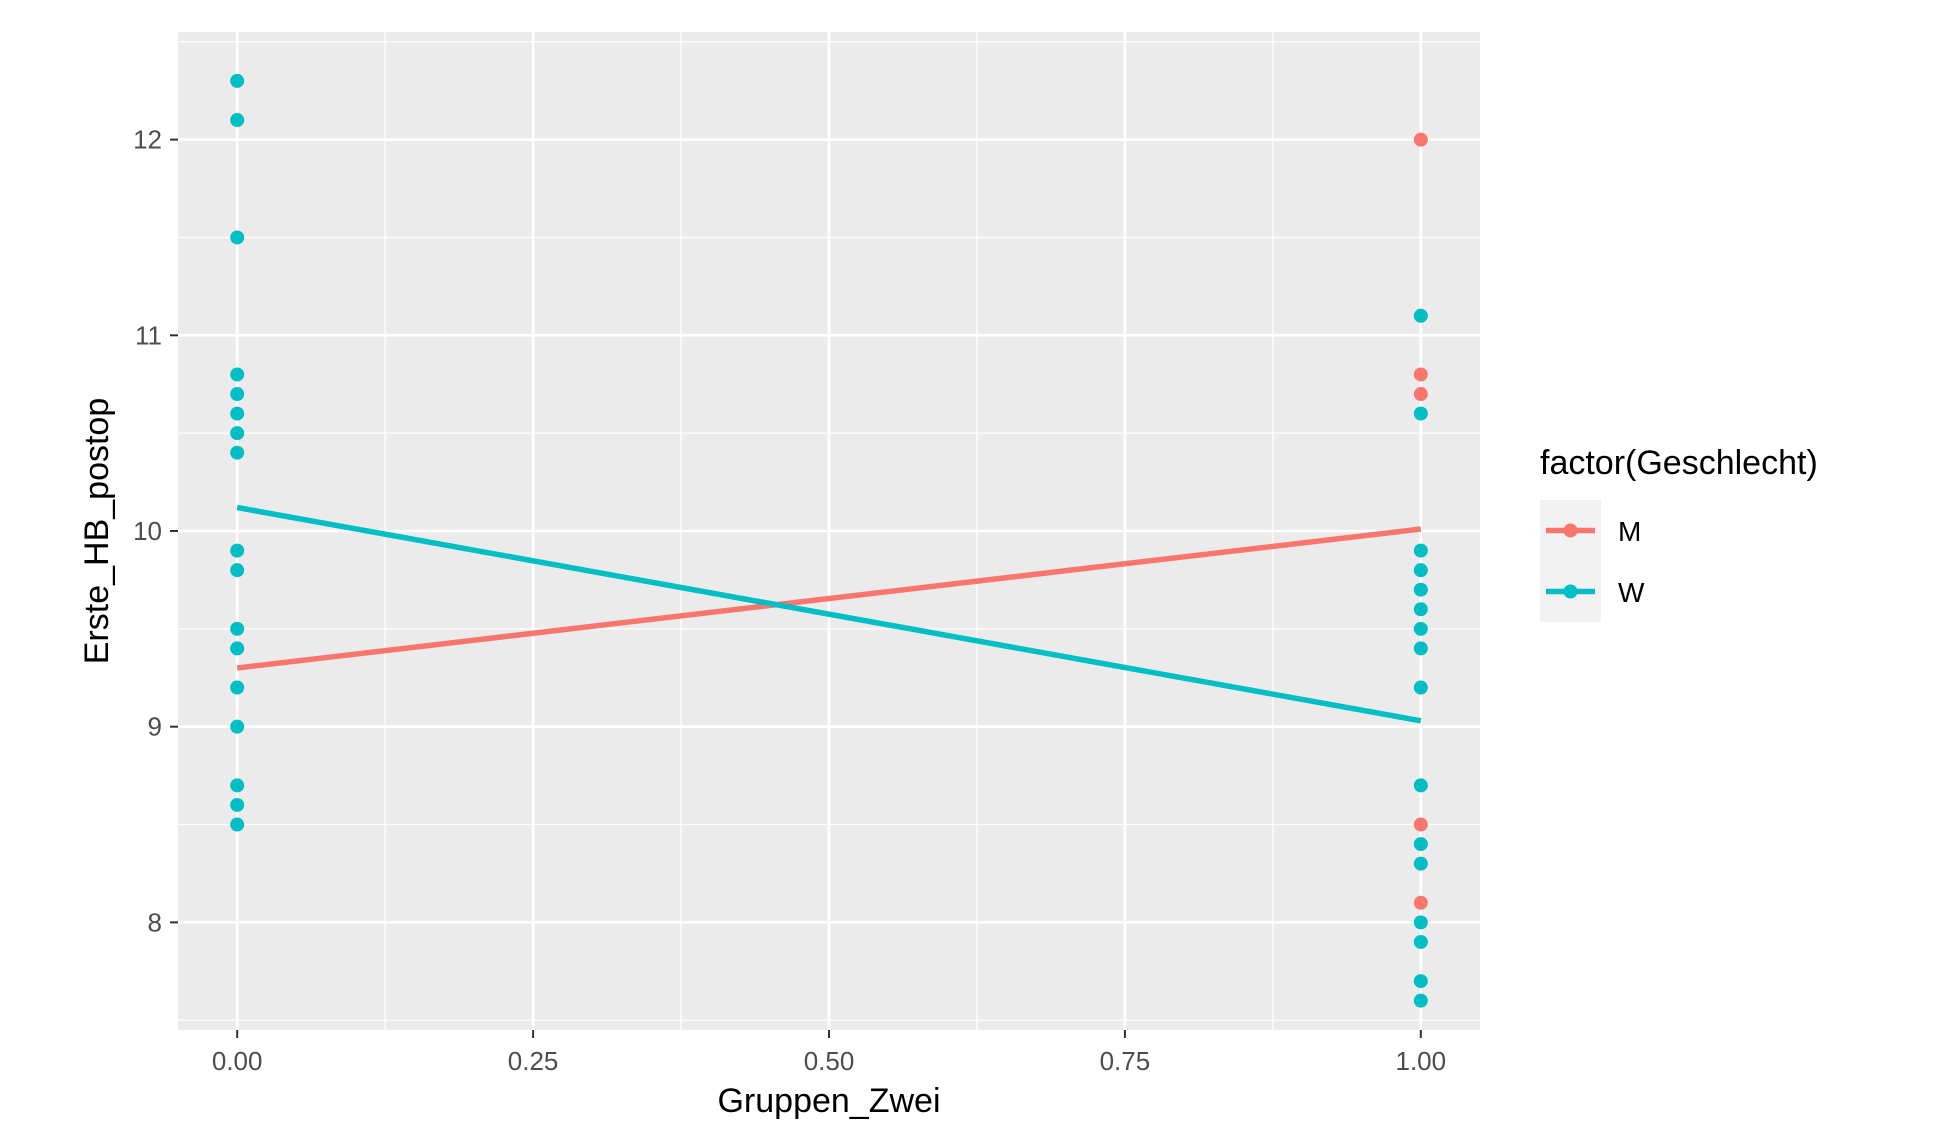  Describe the element at coordinates (97, 531) in the screenshot. I see `y-axis-title: Erste_HB_postop` at that location.